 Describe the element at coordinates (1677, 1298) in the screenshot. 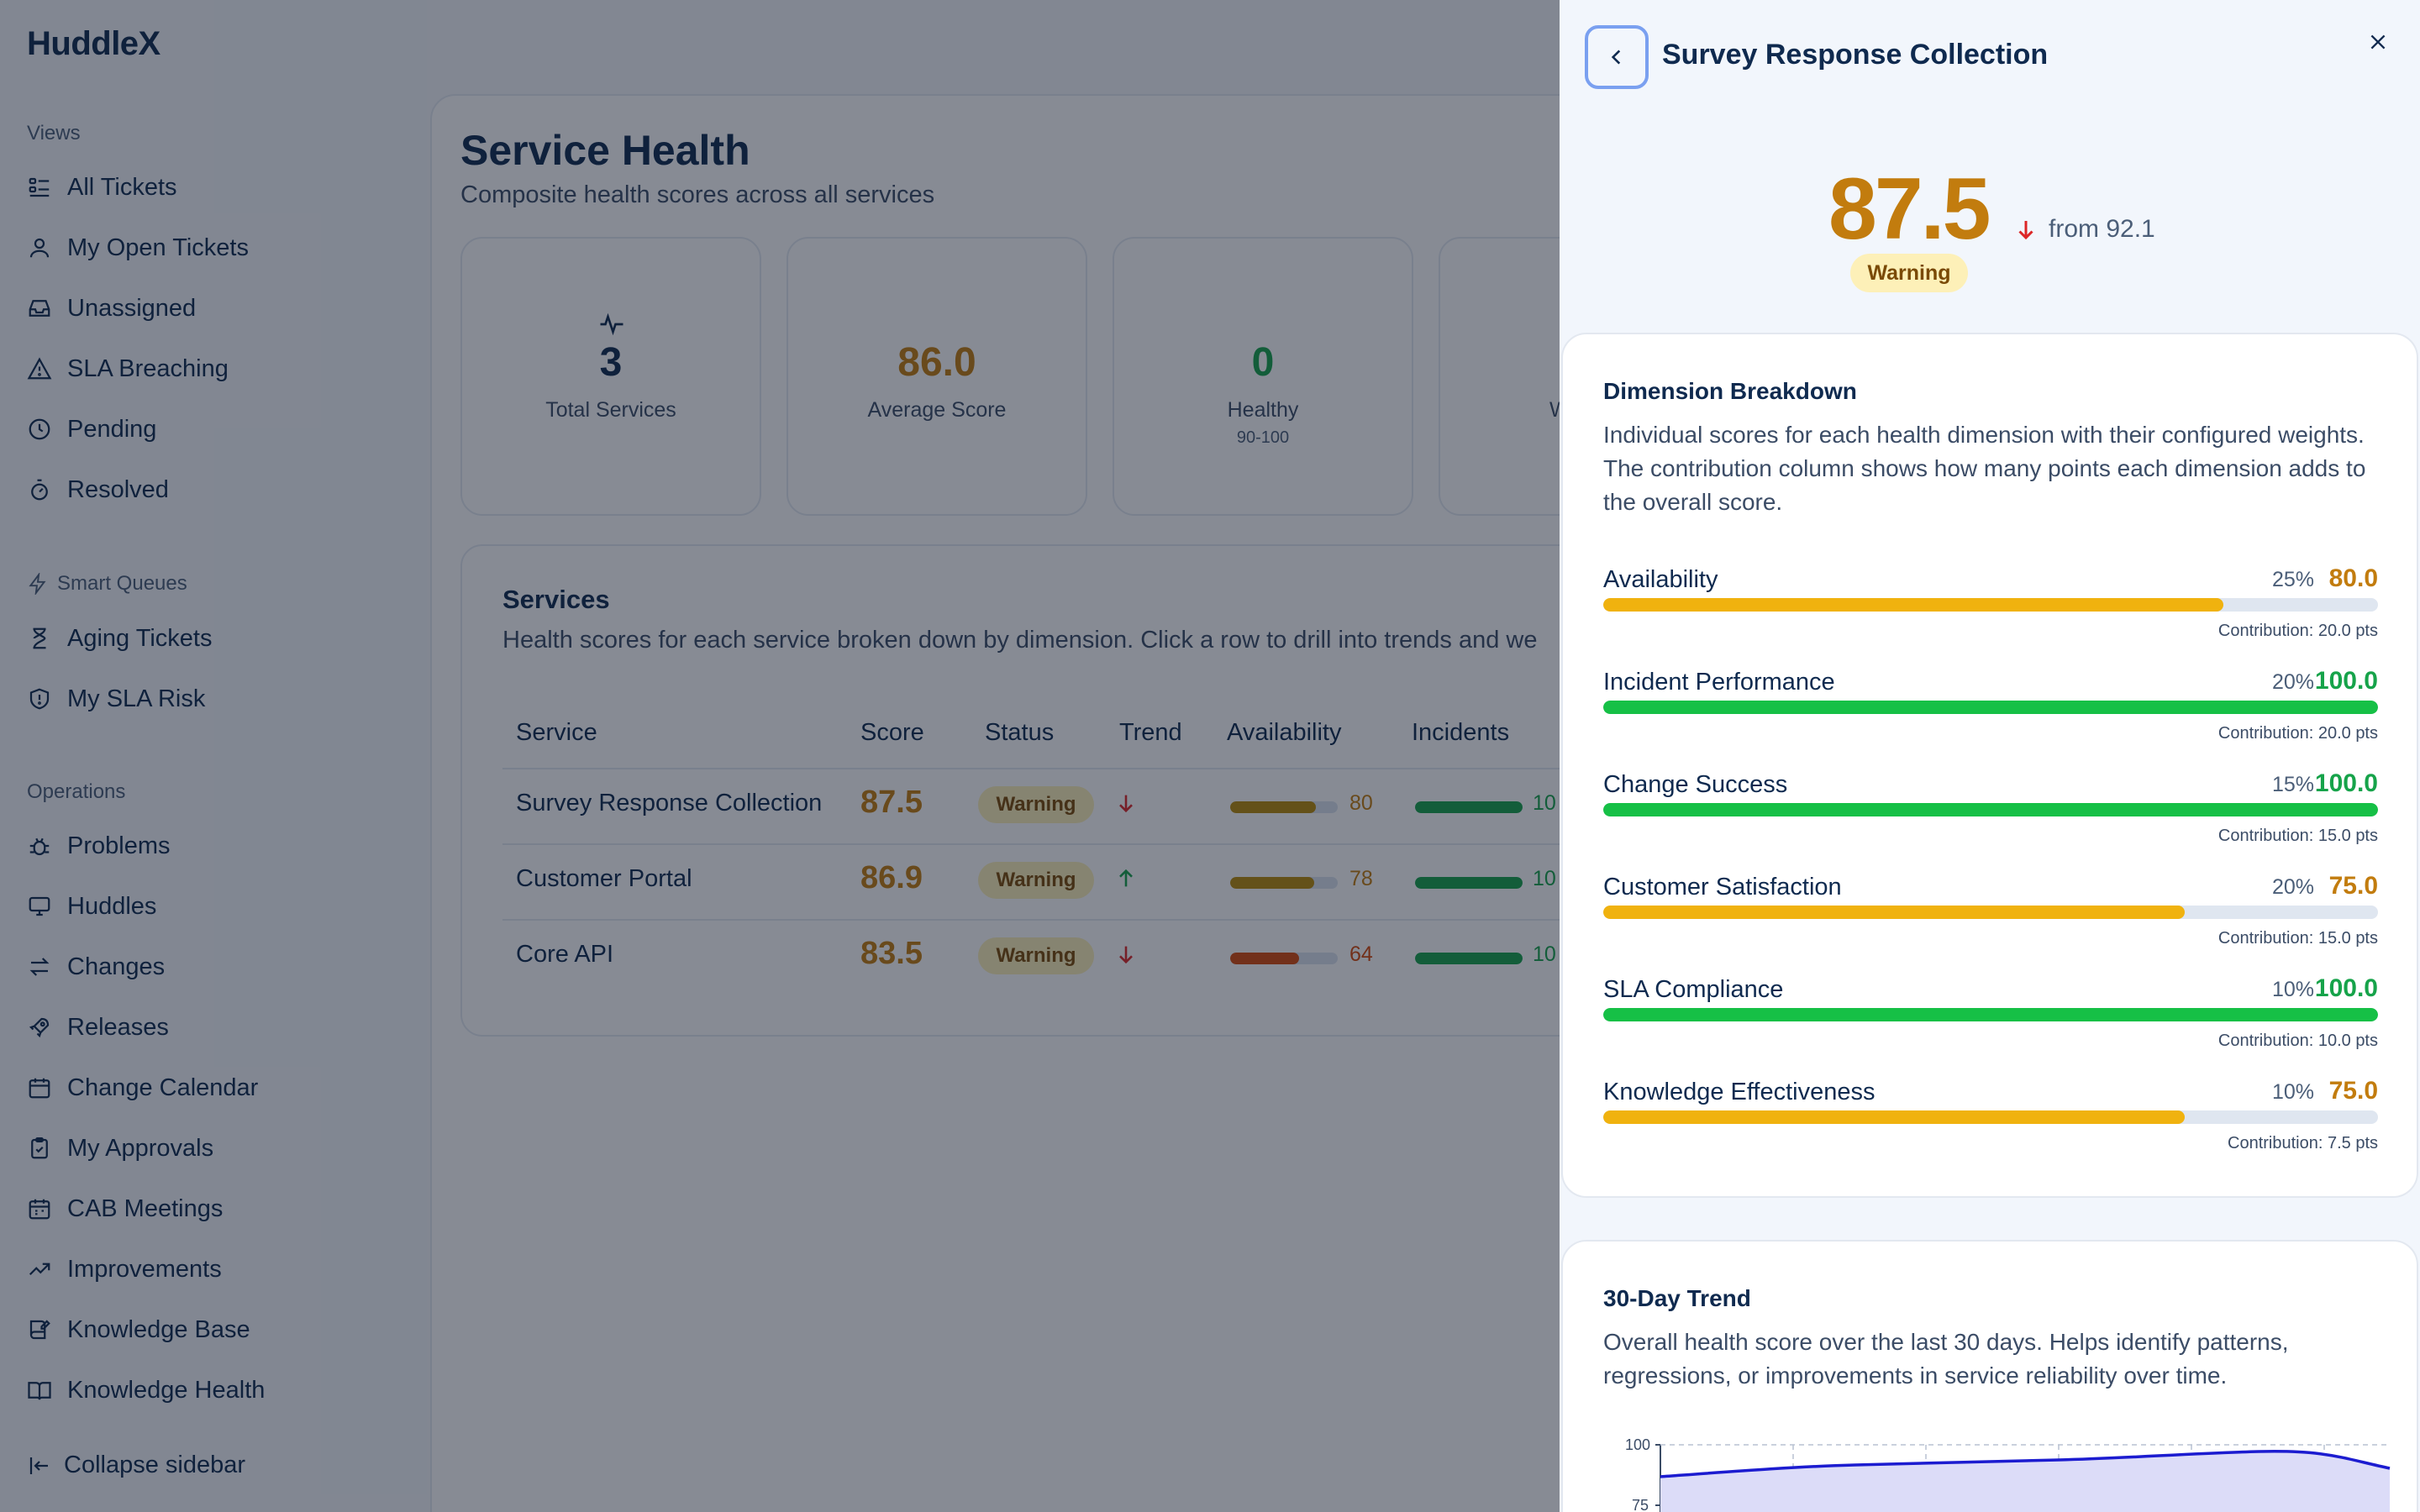

I see `card-title: 30-Day Trend` at that location.